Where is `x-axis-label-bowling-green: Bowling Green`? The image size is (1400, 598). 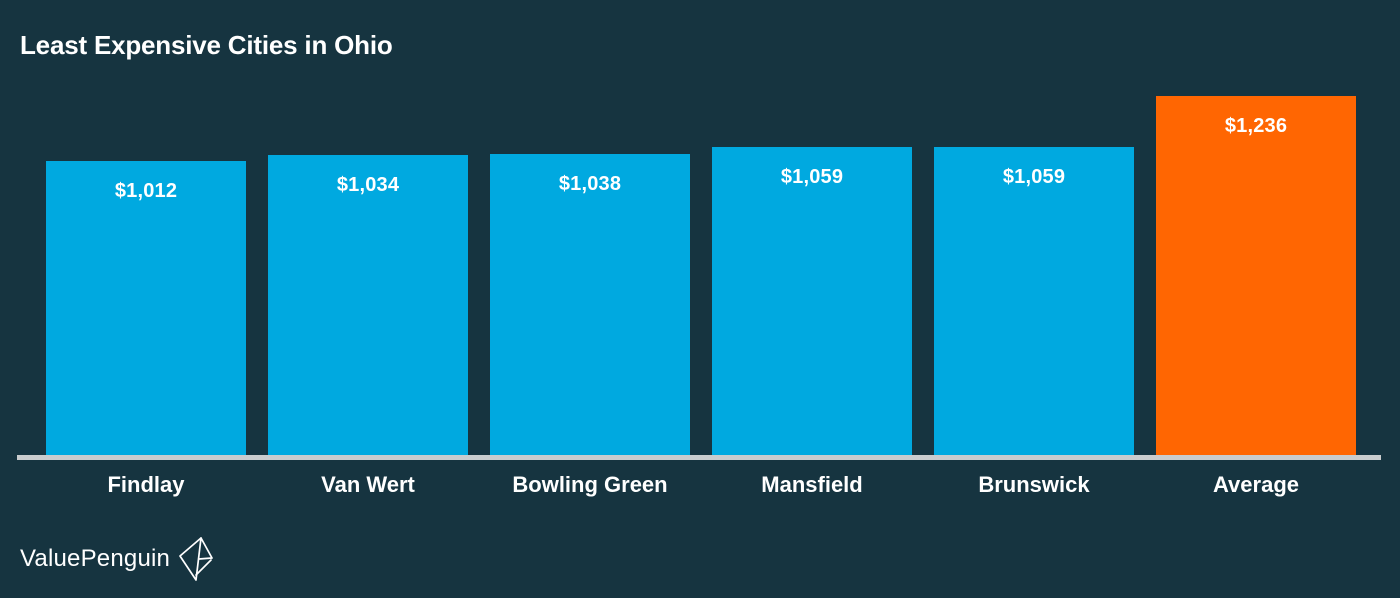 x-axis-label-bowling-green: Bowling Green is located at coordinates (590, 484).